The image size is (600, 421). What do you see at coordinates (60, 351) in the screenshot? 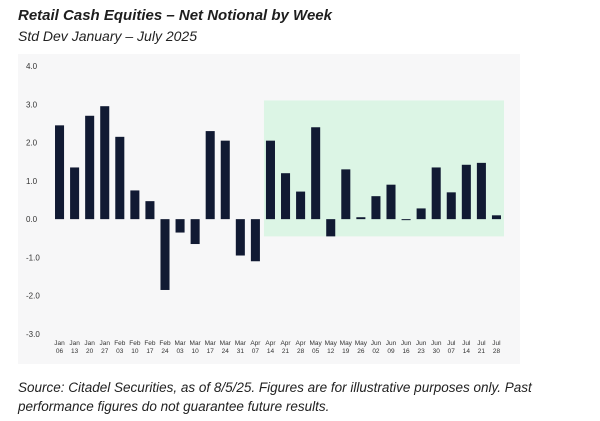
I see `x-tick-day: 06` at bounding box center [60, 351].